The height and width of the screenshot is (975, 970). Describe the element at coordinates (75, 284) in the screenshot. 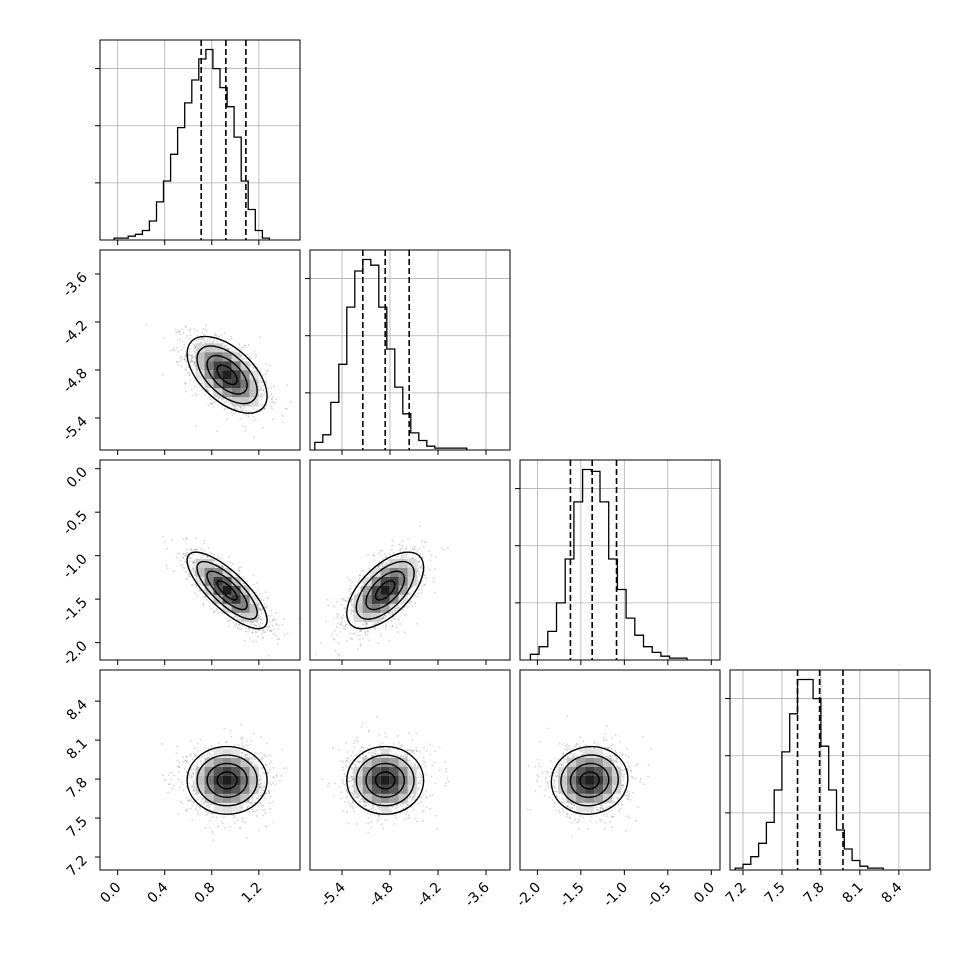

I see `y-tick-label: -3.6` at that location.